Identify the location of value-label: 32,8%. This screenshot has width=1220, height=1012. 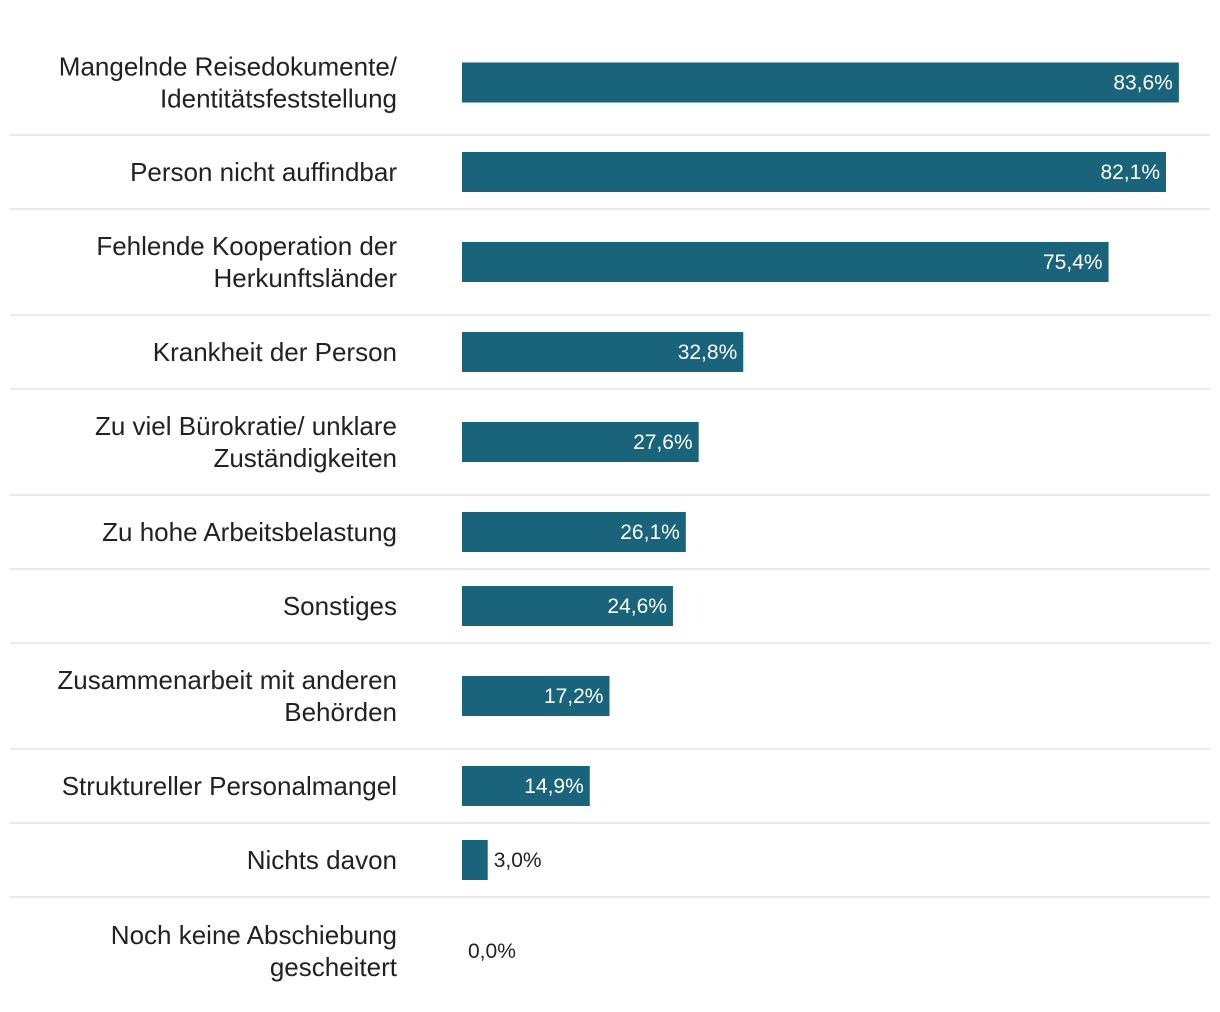
(708, 352).